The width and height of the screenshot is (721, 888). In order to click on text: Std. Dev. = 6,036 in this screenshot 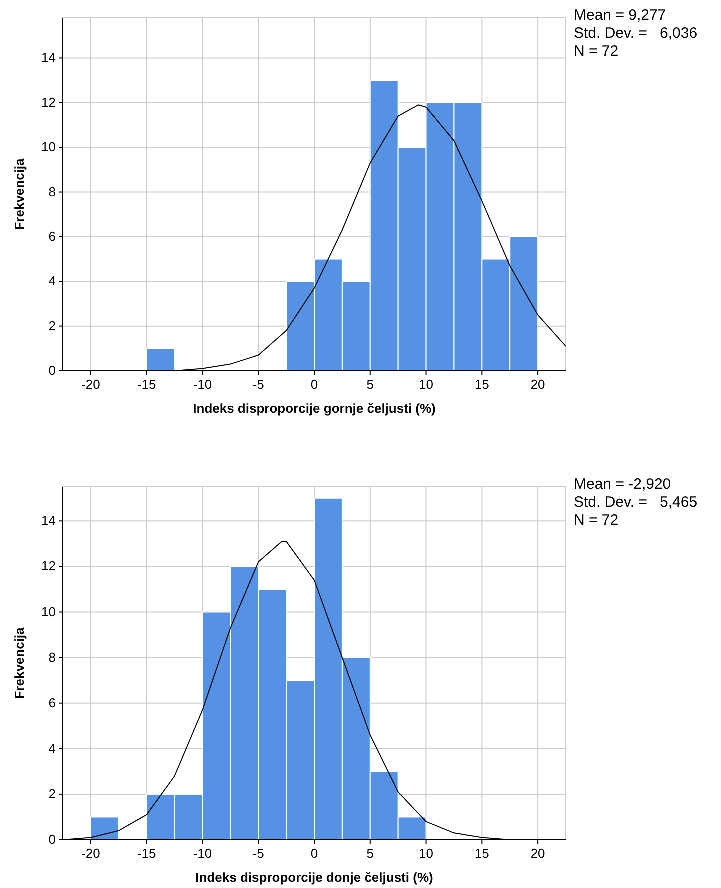, I will do `click(636, 33)`.